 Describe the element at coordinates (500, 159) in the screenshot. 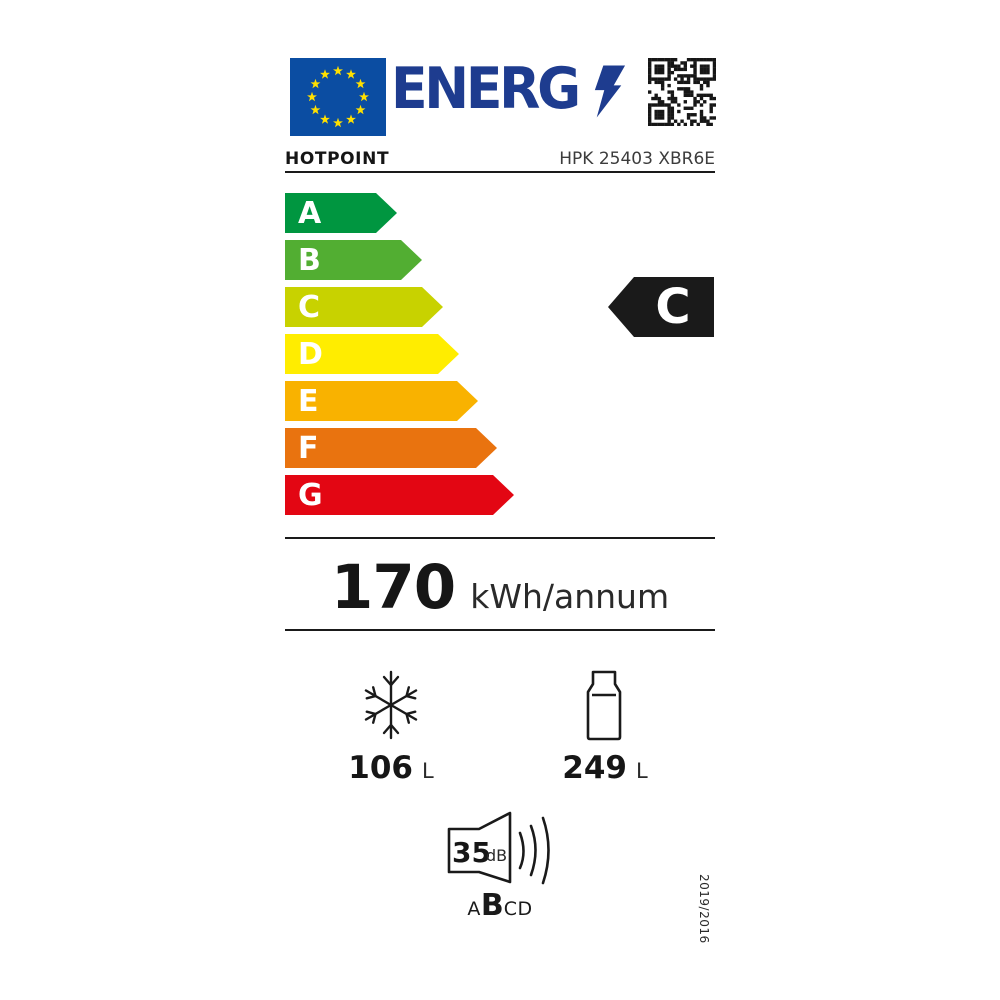

I see `brand-row: HOTPOINT HPK 25403 XBR6E` at that location.